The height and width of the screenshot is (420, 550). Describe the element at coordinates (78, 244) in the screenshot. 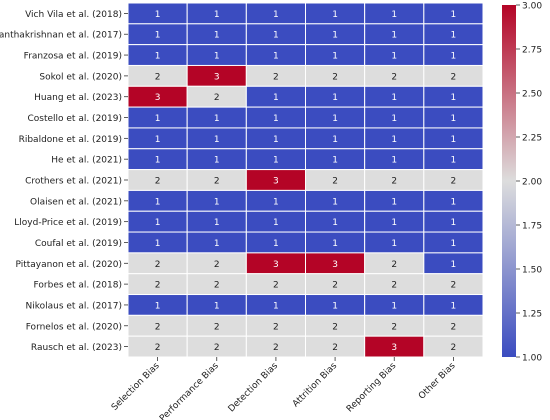

I see `row-label: Coufal et al. (2019)` at that location.